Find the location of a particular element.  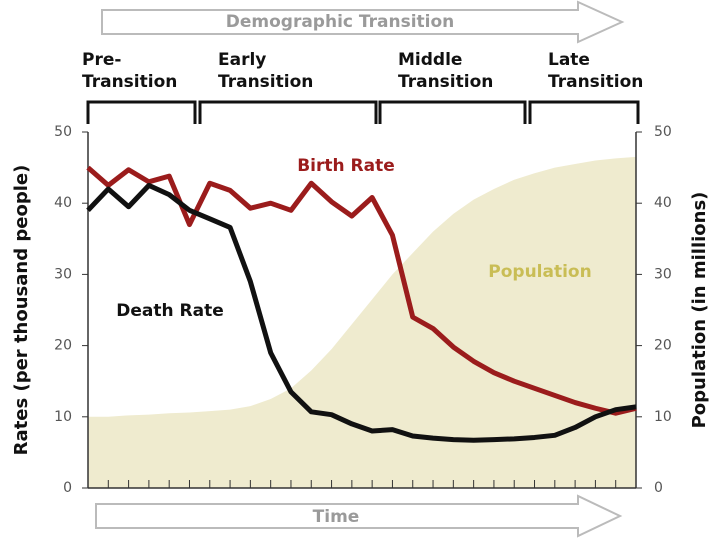

y2-axis-label: Population (in millions) is located at coordinates (699, 310).